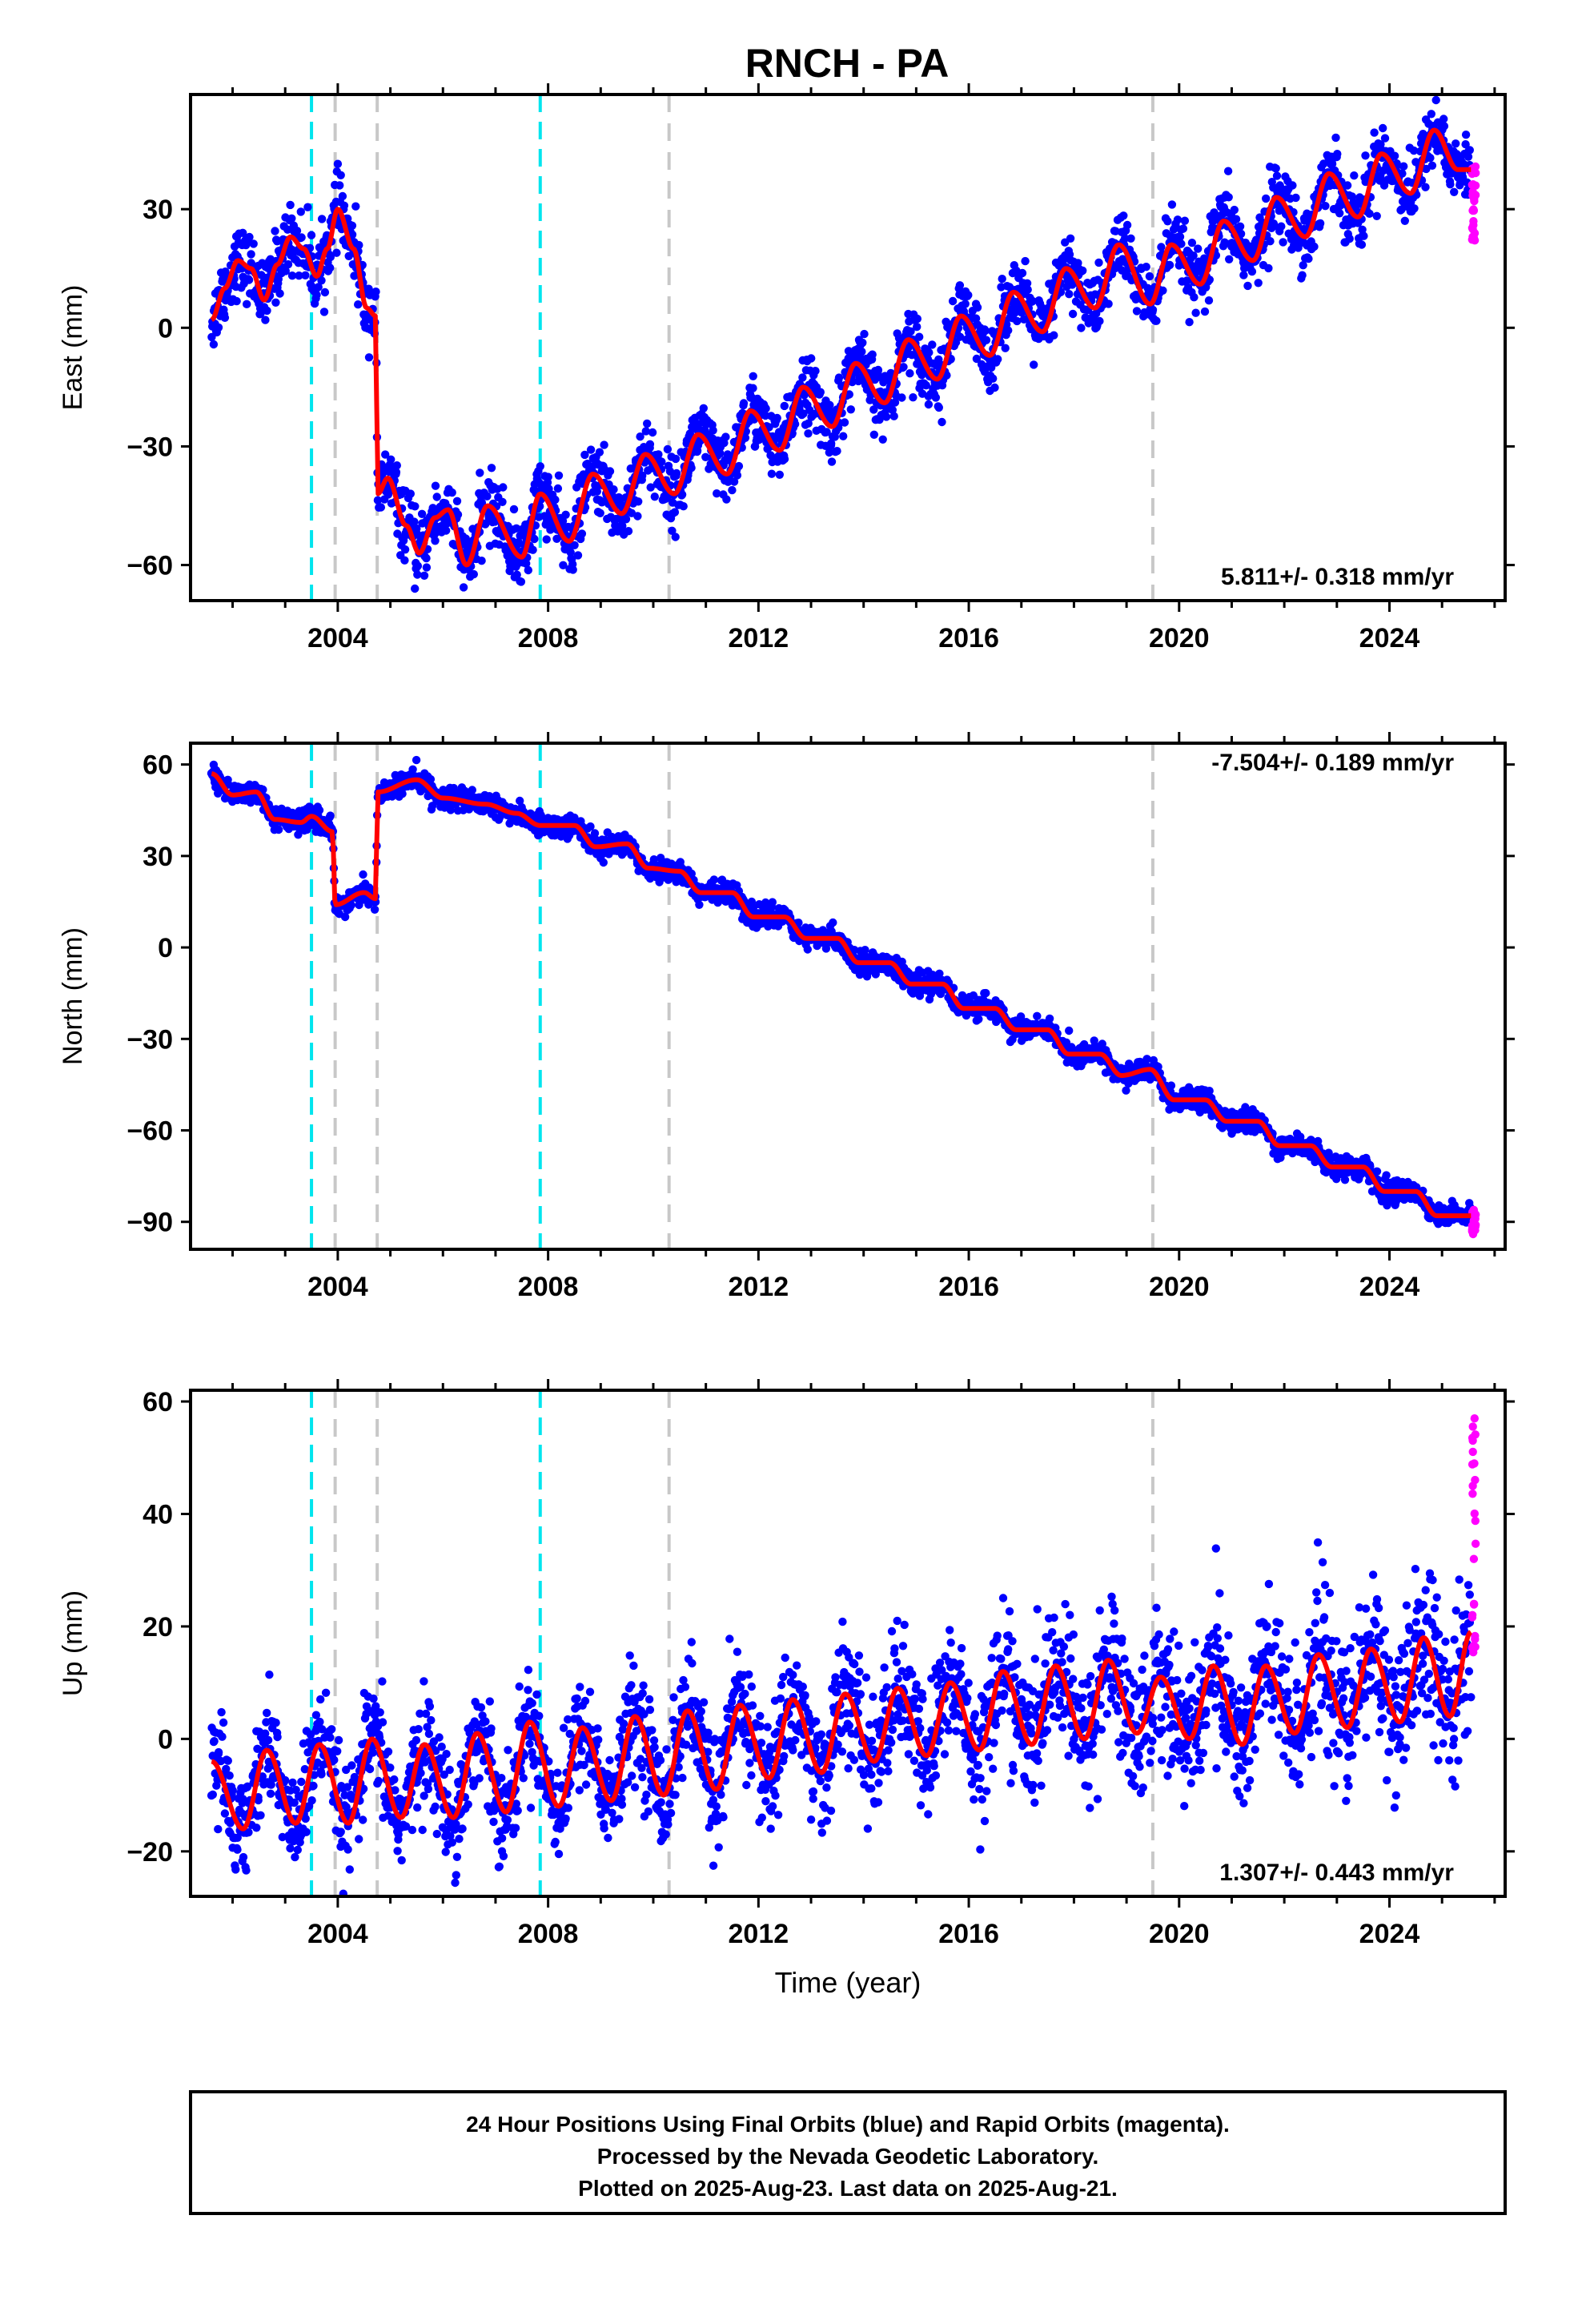 The width and height of the screenshot is (1582, 2324). Describe the element at coordinates (158, 210) in the screenshot. I see `east-ytick-label: 30` at that location.